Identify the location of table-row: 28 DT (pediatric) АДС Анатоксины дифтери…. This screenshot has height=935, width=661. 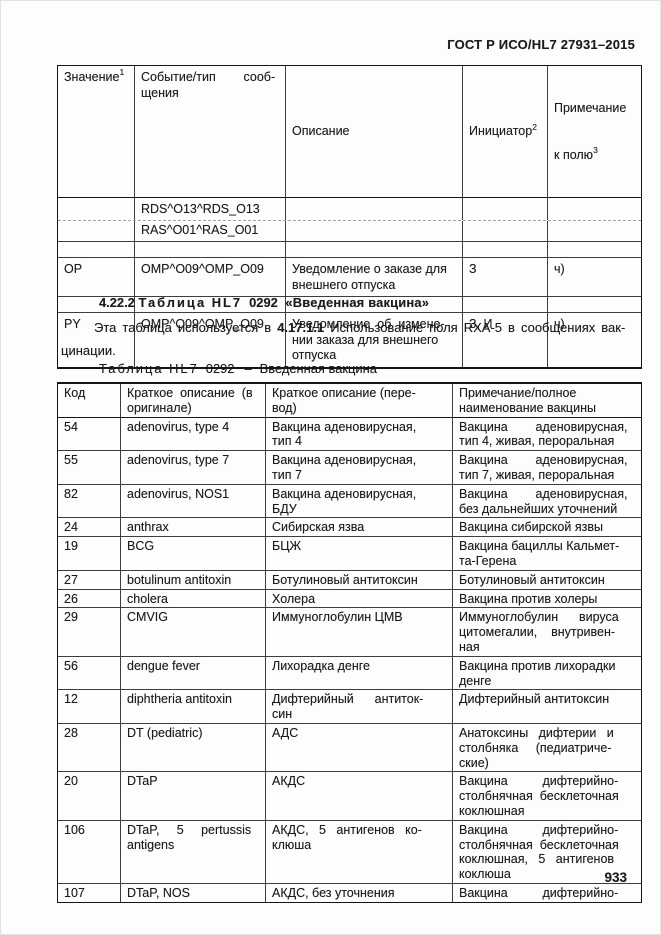
(349, 748).